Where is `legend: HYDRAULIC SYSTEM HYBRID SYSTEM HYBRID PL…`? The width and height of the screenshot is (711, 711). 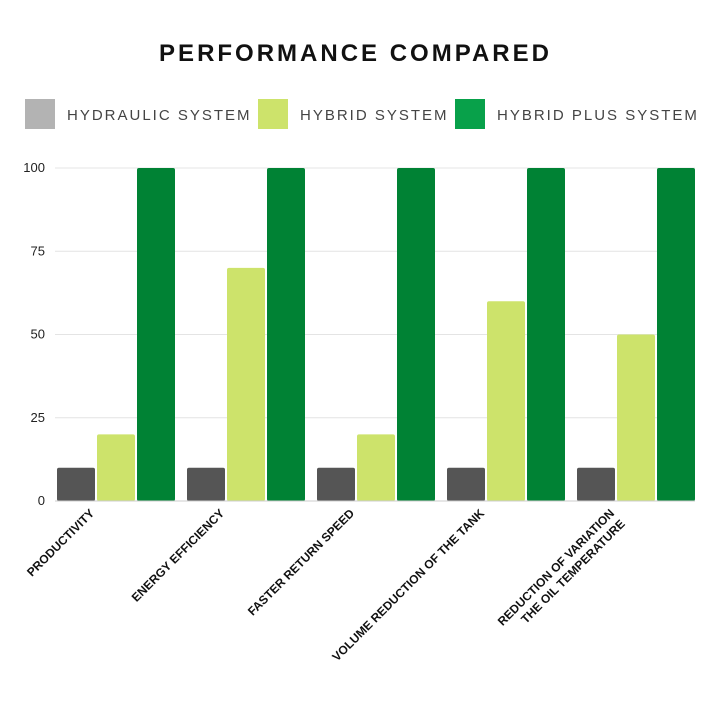
legend: HYDRAULIC SYSTEM HYBRID SYSTEM HYBRID PL… is located at coordinates (355, 115).